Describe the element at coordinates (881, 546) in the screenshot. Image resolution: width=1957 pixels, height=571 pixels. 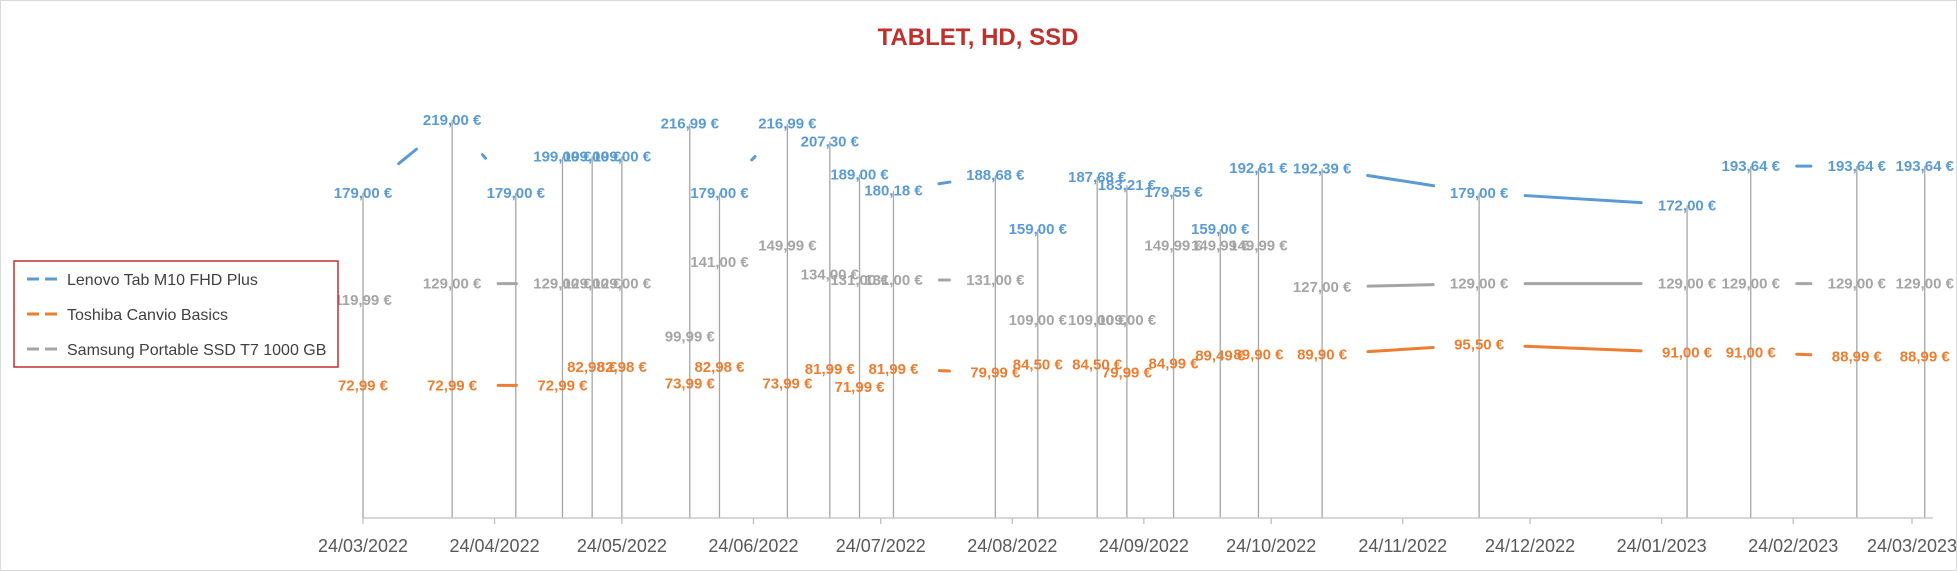
I see `x-tick-label: 24/07/2022` at that location.